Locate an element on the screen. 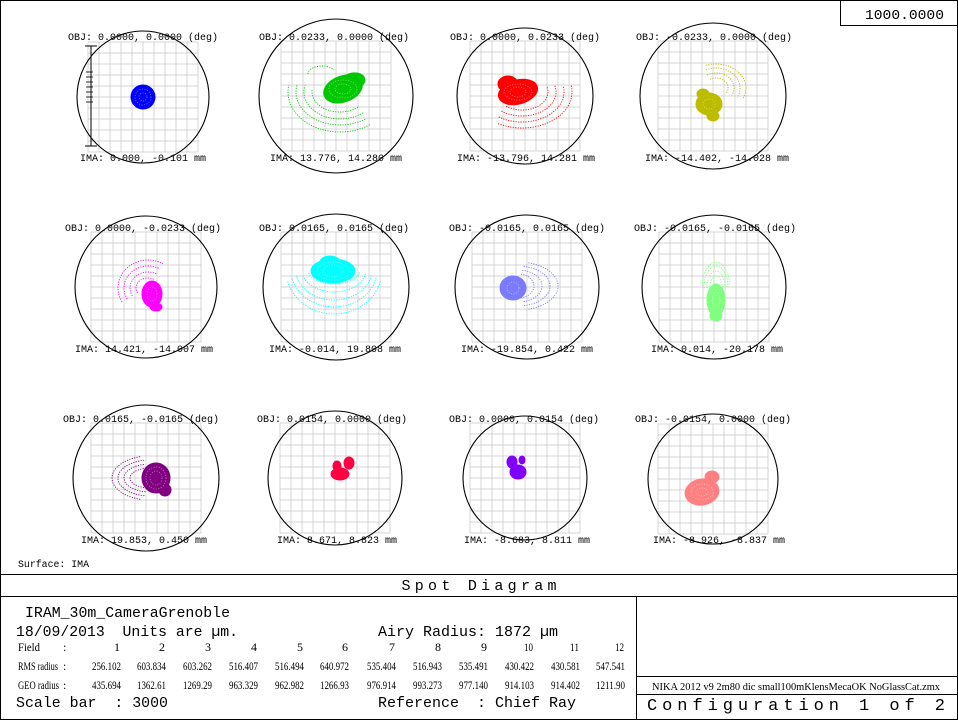 The height and width of the screenshot is (720, 958). table-cell: 1269.29 is located at coordinates (197, 685).